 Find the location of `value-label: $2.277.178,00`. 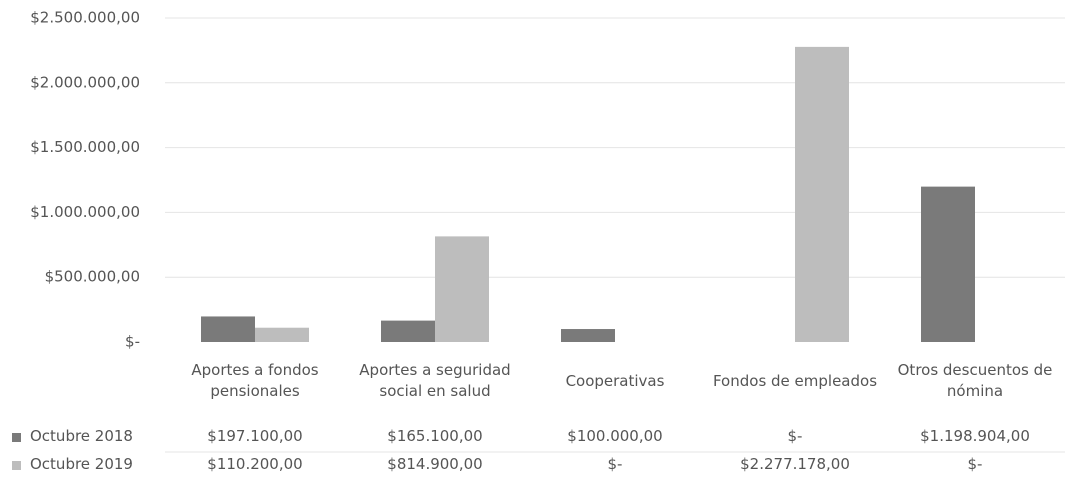

value-label: $2.277.178,00 is located at coordinates (795, 464).